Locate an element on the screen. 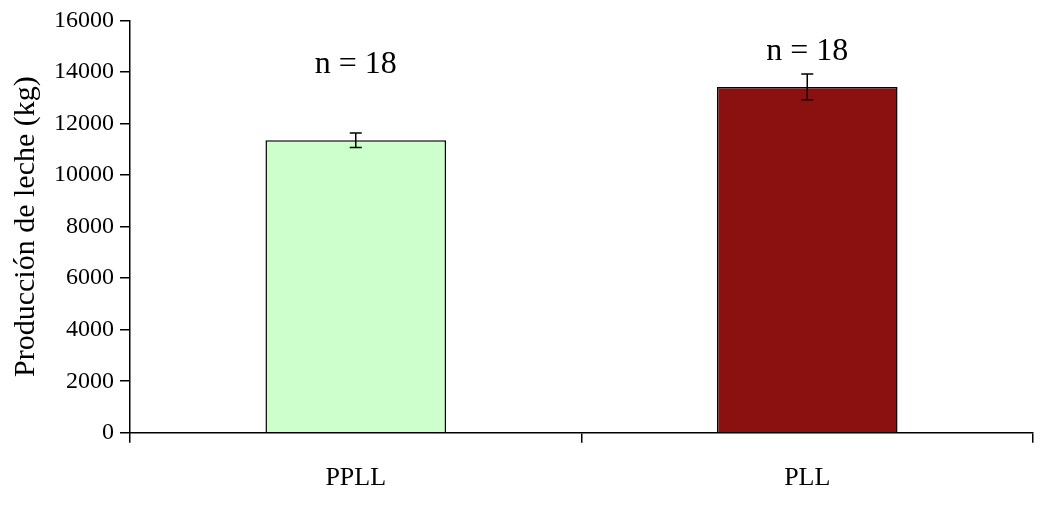  x-tick-label: PPLL is located at coordinates (356, 477).